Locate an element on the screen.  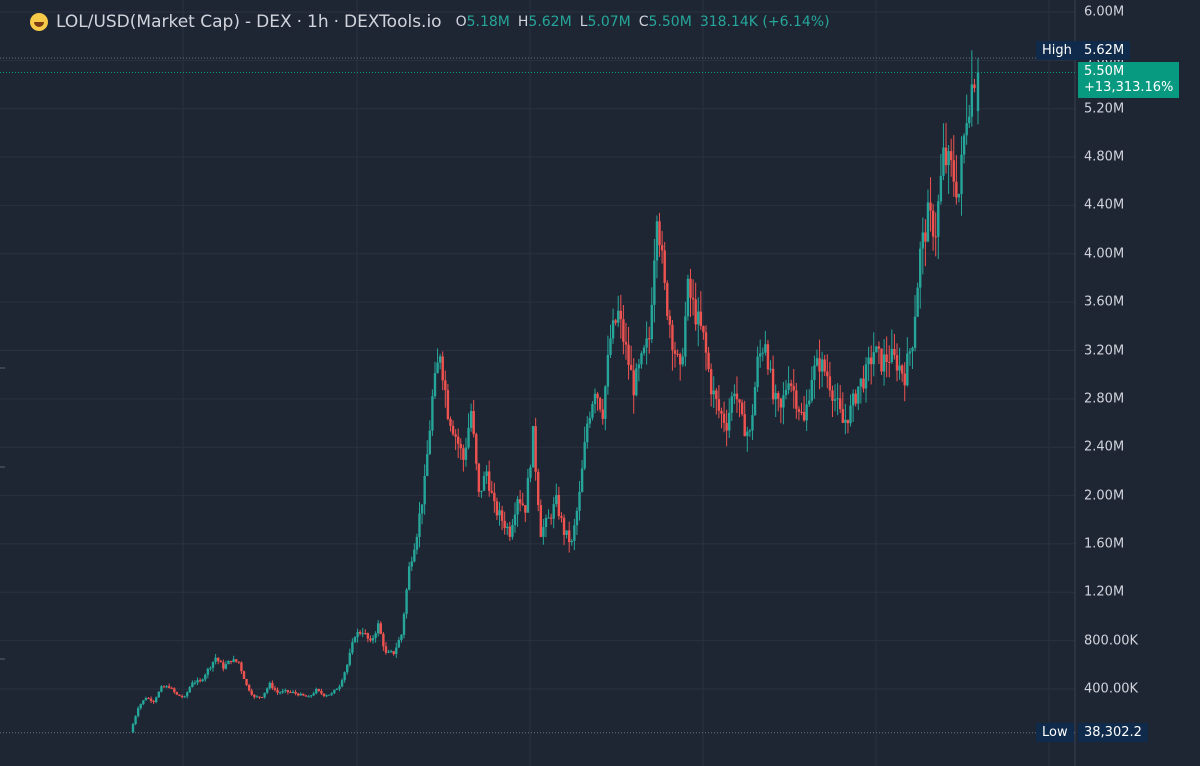
open-key: O is located at coordinates (461, 22).